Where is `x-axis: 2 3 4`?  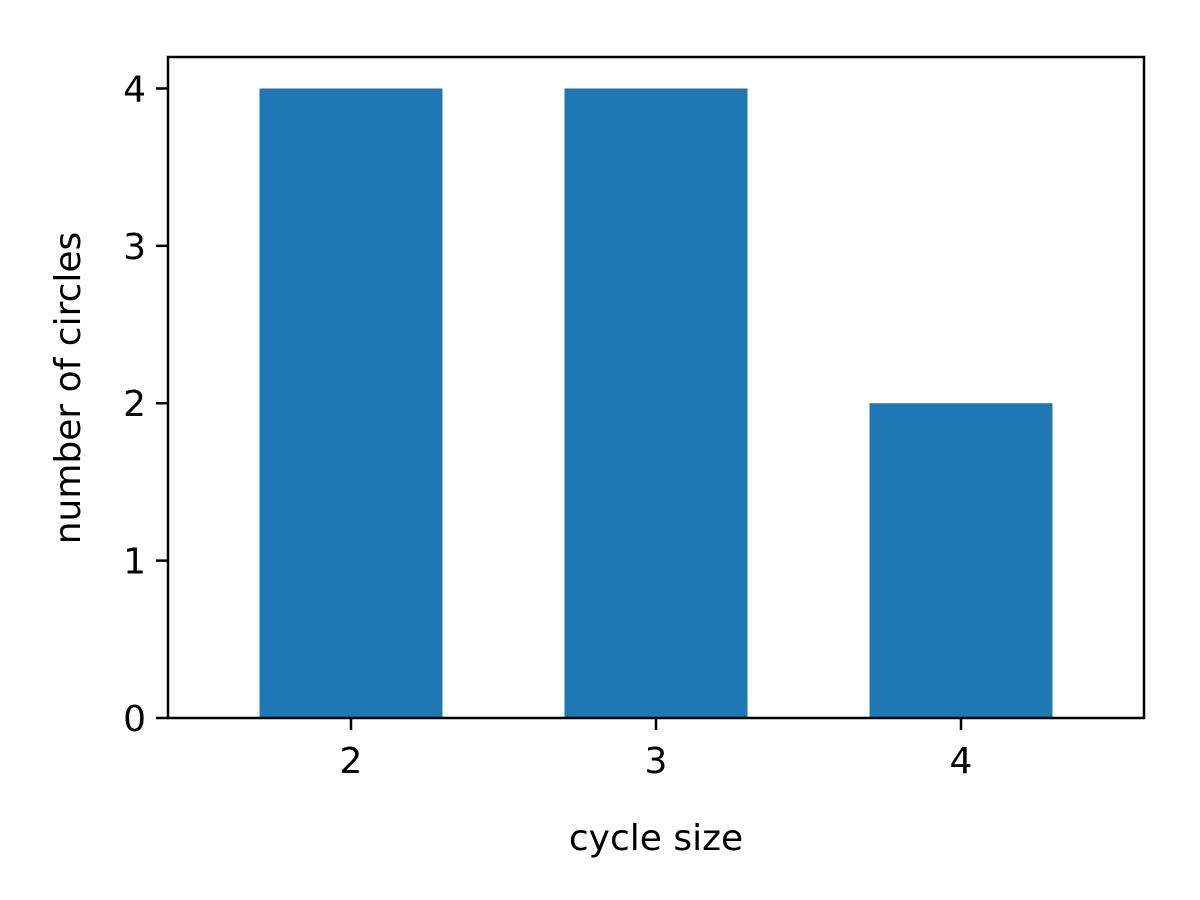 x-axis: 2 3 4 is located at coordinates (656, 750).